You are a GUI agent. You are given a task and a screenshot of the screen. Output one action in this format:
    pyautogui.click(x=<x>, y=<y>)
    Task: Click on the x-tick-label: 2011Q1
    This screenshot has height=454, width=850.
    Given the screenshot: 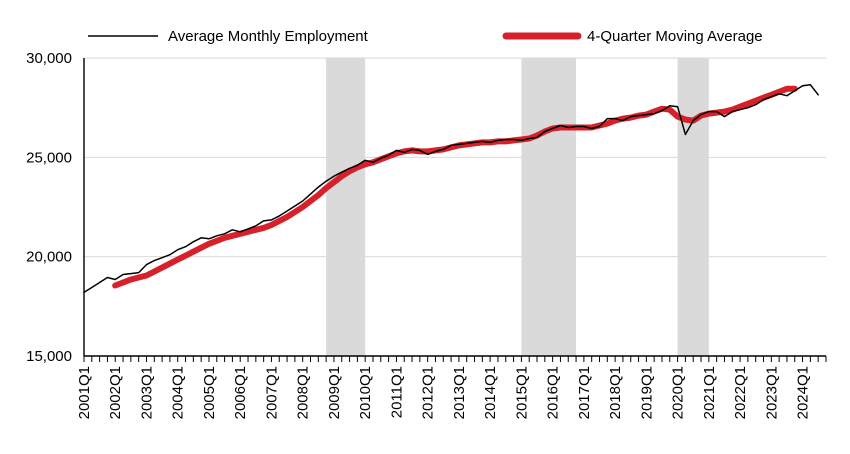 What is the action you would take?
    pyautogui.click(x=396, y=392)
    